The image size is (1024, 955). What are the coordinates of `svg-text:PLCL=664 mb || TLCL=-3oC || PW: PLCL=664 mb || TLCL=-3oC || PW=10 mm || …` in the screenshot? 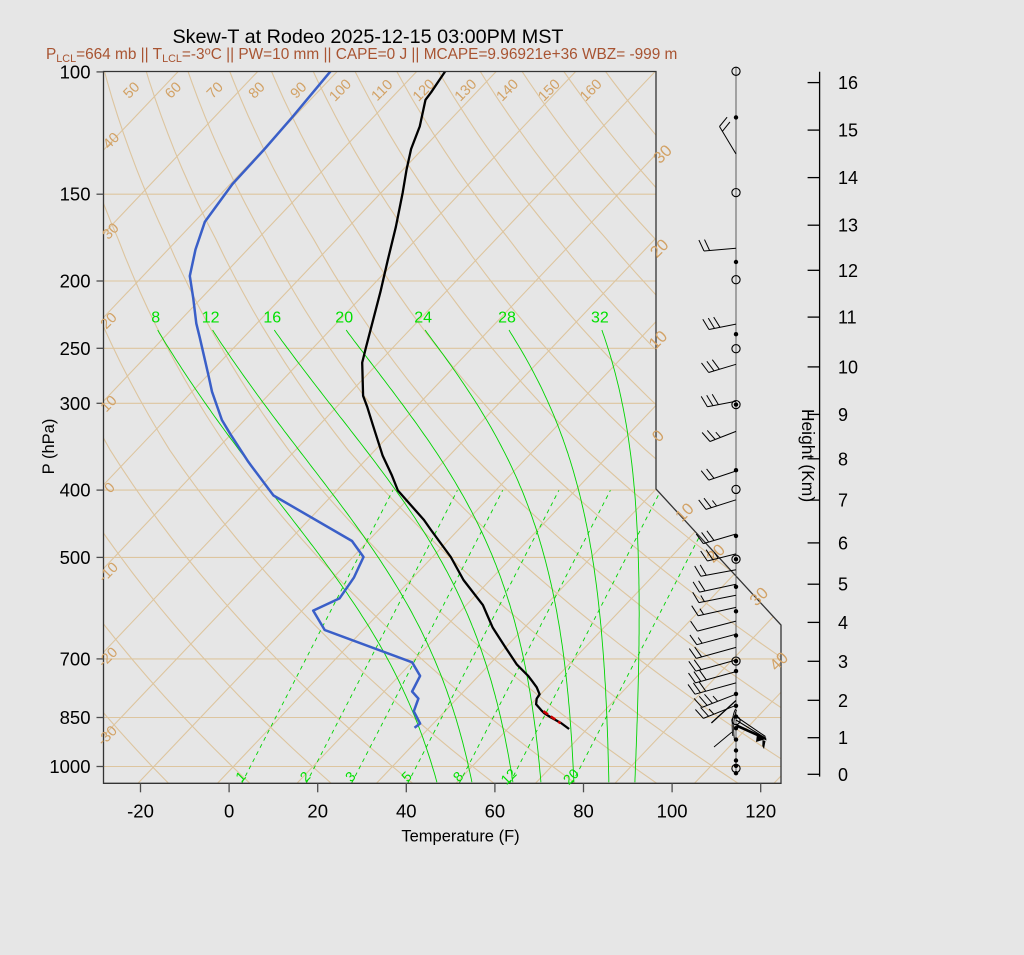 It's located at (361, 56).